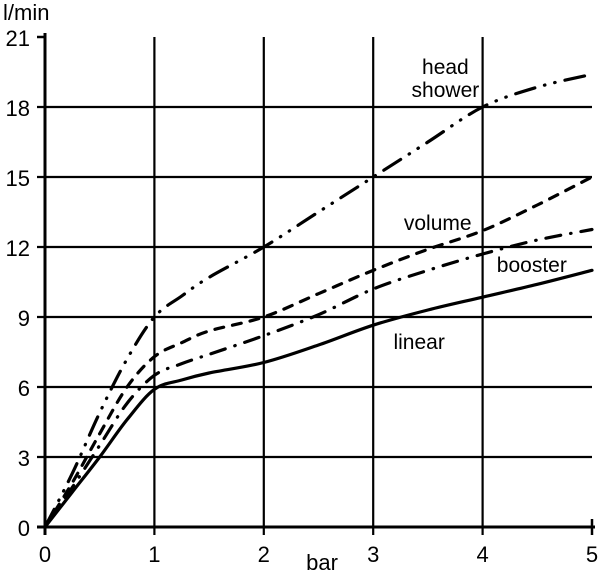 This screenshot has height=577, width=600. What do you see at coordinates (592, 554) in the screenshot?
I see `x-tick-label-5: 5` at bounding box center [592, 554].